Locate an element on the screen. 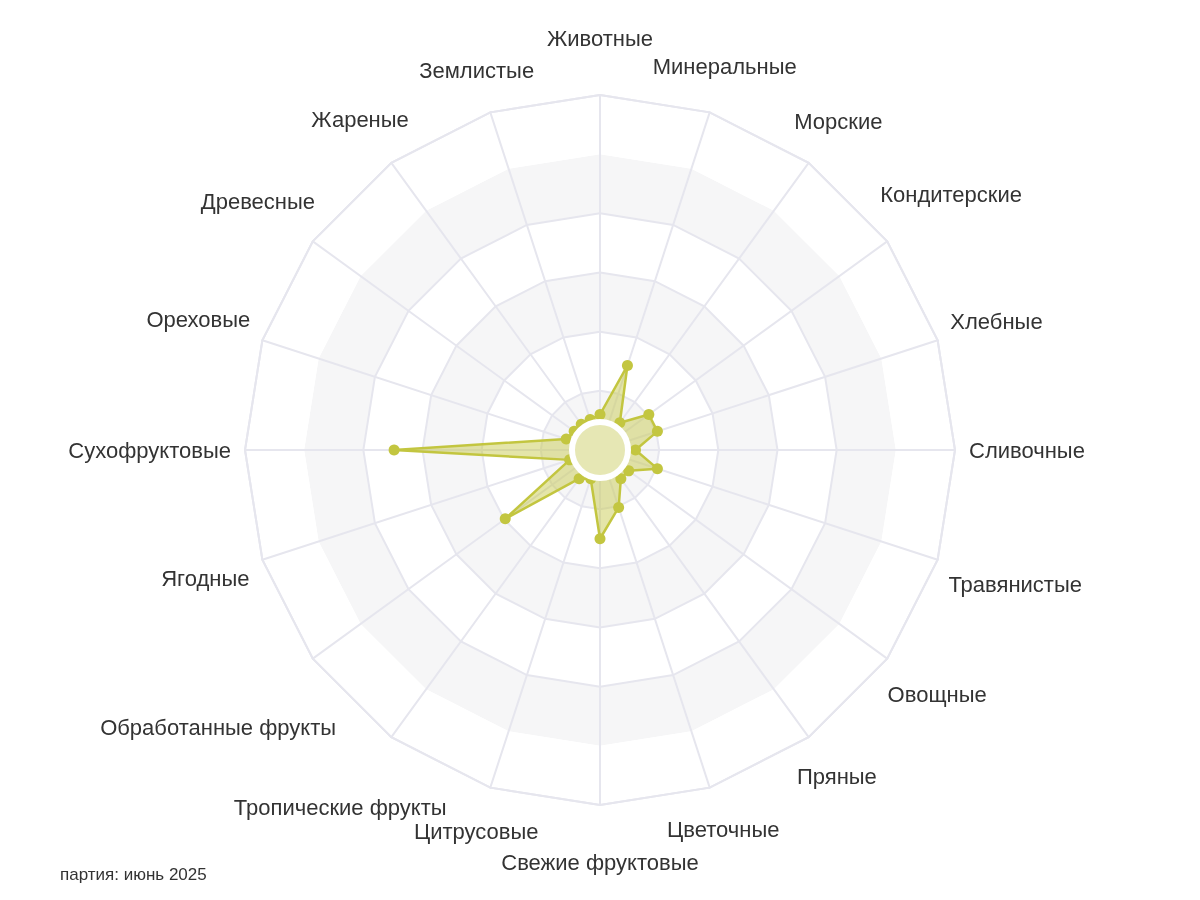  spoke-label: Древесные is located at coordinates (258, 201).